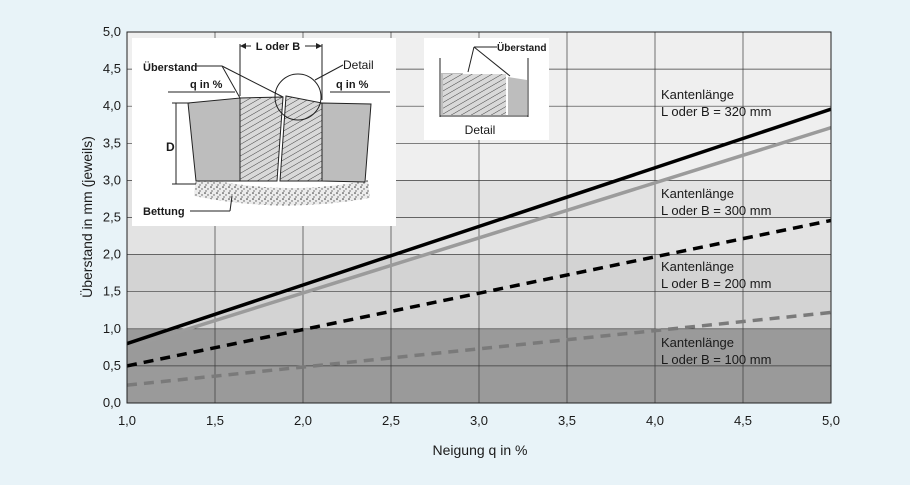 The height and width of the screenshot is (485, 910). I want to click on inset-label-bettung: Bettung, so click(164, 212).